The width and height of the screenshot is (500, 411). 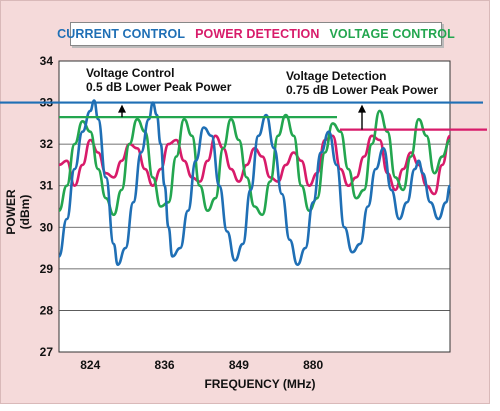 I want to click on annotation-voltage-detection-detail: 0.75 dB Lower Peak Power, so click(x=362, y=90).